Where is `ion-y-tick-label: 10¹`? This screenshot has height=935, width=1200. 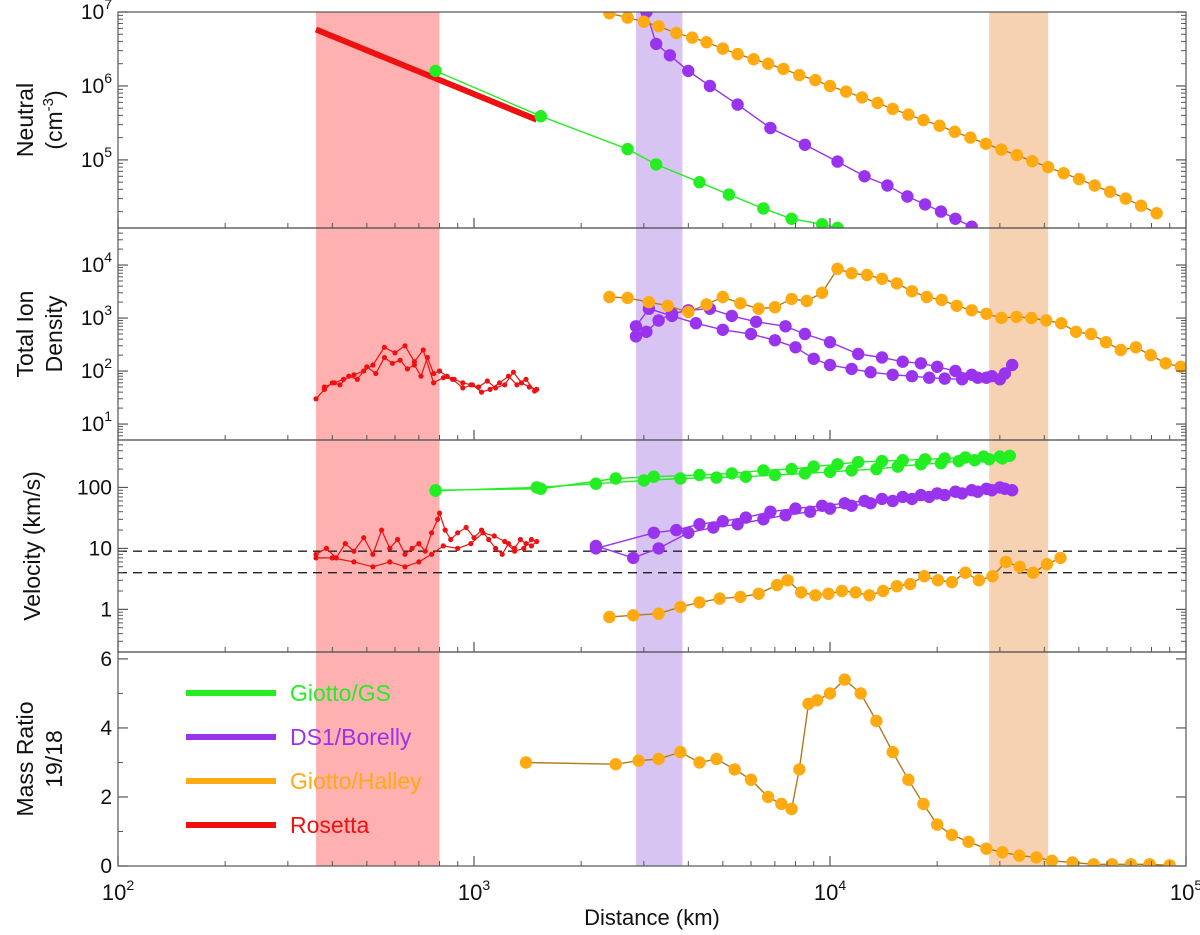 ion-y-tick-label: 10¹ is located at coordinates (96, 422).